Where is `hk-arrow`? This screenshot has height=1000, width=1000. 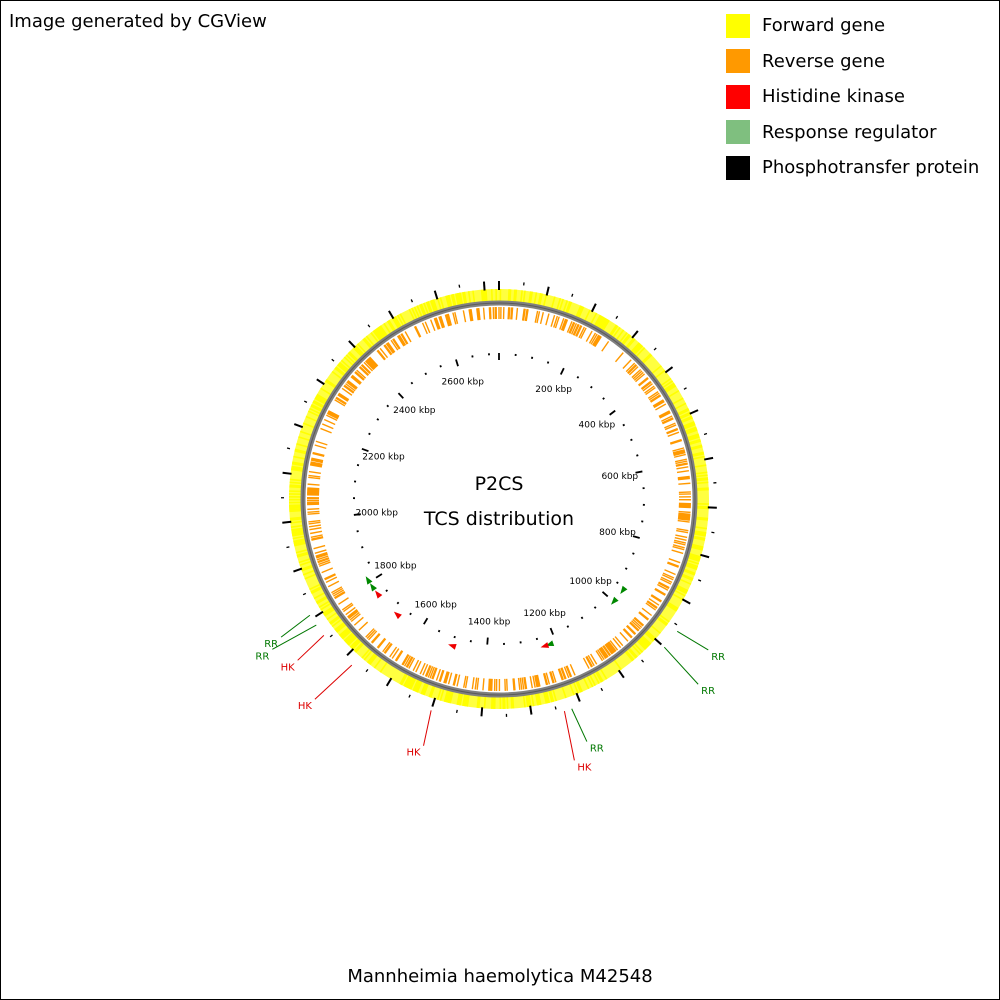 hk-arrow is located at coordinates (545, 645).